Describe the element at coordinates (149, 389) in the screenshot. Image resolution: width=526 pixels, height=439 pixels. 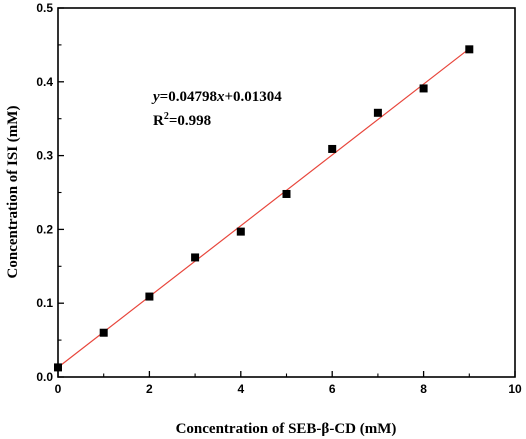
I see `x-tick-label: 2` at that location.